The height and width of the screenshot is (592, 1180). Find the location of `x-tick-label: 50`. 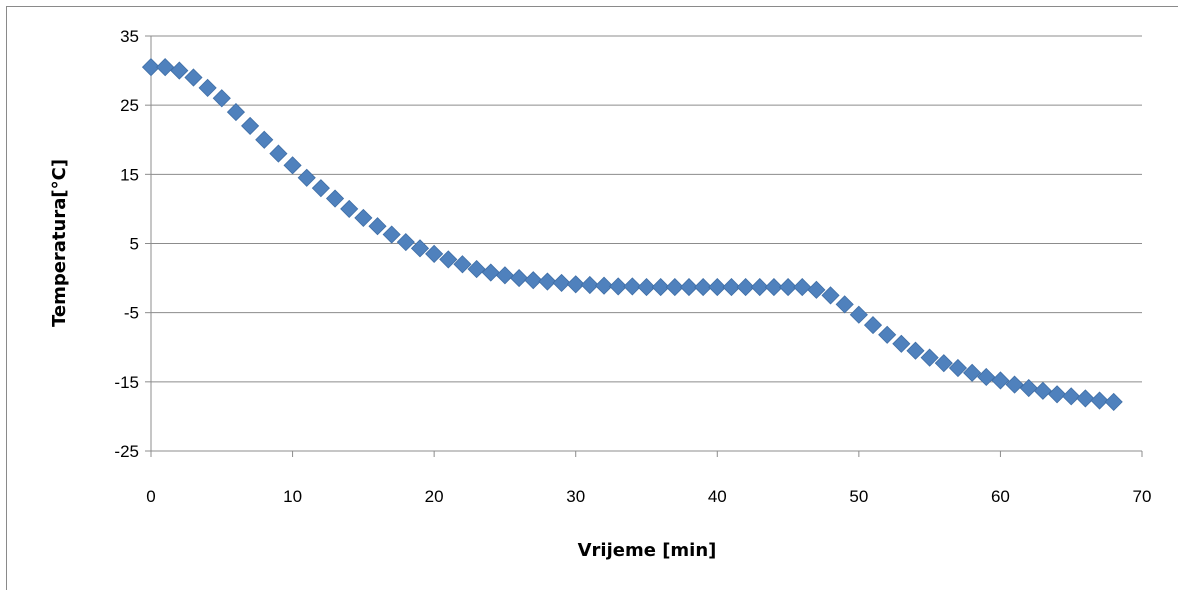

x-tick-label: 50 is located at coordinates (858, 496).